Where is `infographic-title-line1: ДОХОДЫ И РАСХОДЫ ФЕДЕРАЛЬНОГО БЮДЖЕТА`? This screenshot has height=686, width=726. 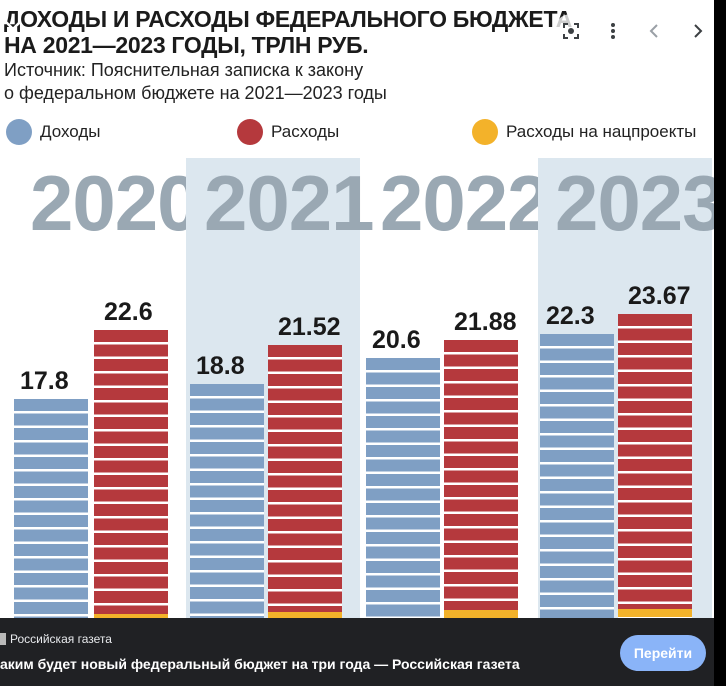 infographic-title-line1: ДОХОДЫ И РАСХОДЫ ФЕДЕРАЛЬНОГО БЮДЖЕТА is located at coordinates (288, 19).